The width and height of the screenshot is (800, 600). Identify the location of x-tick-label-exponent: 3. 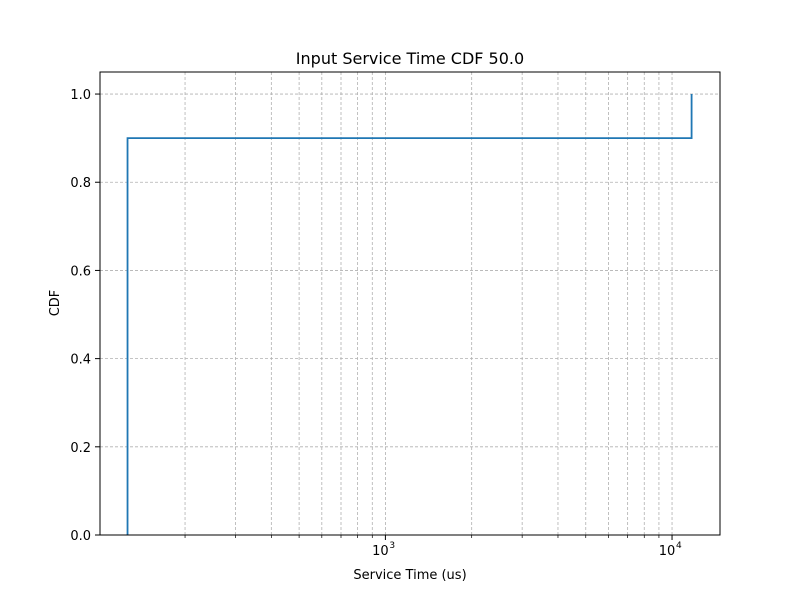
(392, 546).